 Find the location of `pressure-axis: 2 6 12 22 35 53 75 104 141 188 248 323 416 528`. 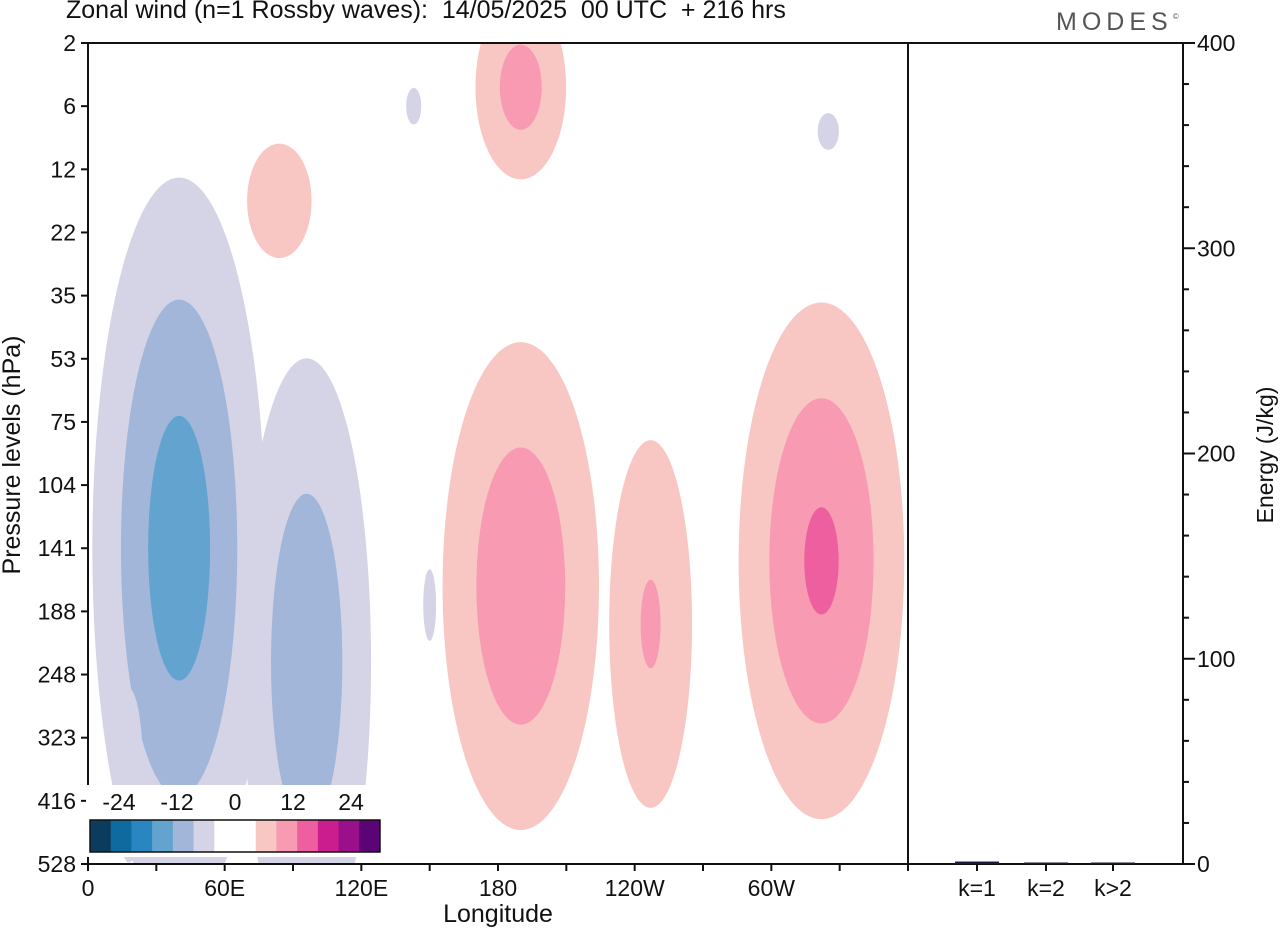

pressure-axis: 2 6 12 22 35 53 75 104 141 188 248 323 416 528 is located at coordinates (63, 453).